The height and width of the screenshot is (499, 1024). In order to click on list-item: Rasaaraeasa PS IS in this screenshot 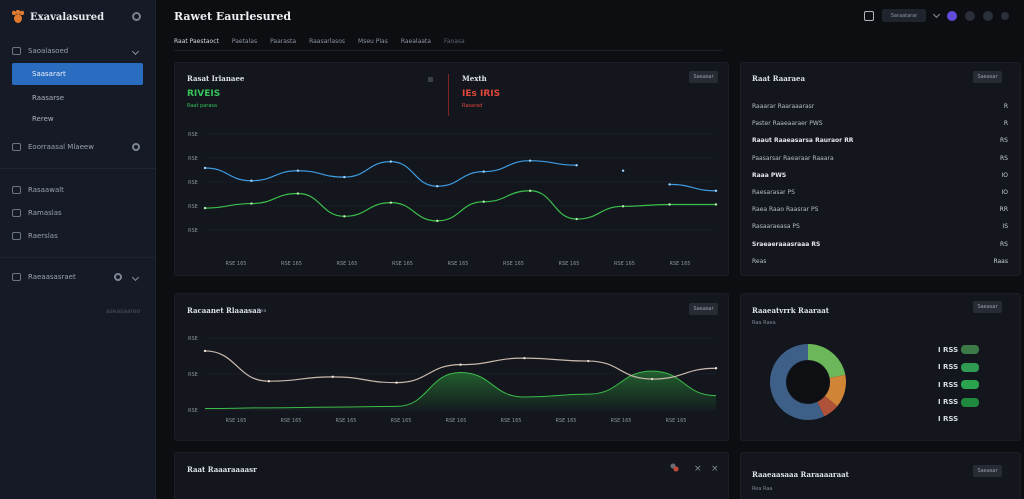, I will do `click(880, 226)`.